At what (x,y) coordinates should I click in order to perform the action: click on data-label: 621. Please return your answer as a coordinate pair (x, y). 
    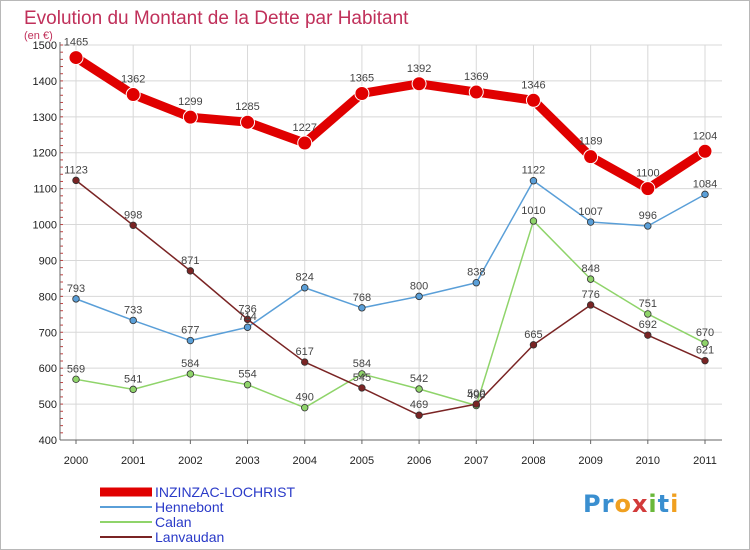
    Looking at the image, I should click on (705, 351).